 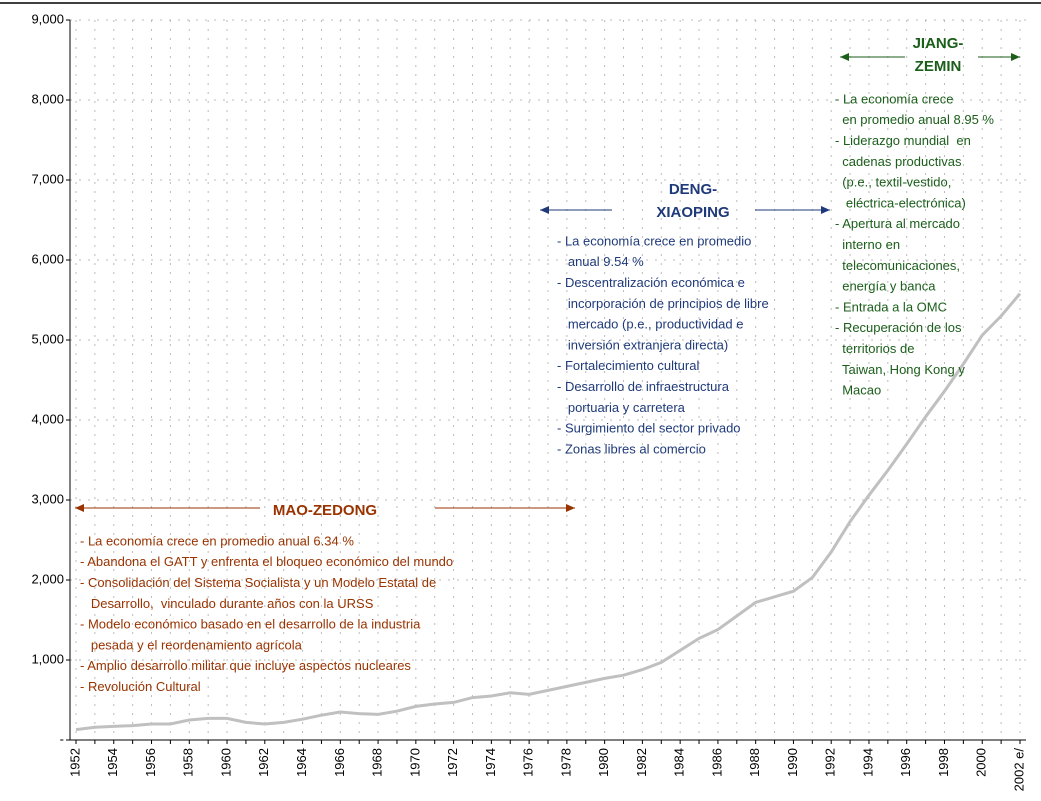 What do you see at coordinates (47, 98) in the screenshot?
I see `y-tick-label: 8,000` at bounding box center [47, 98].